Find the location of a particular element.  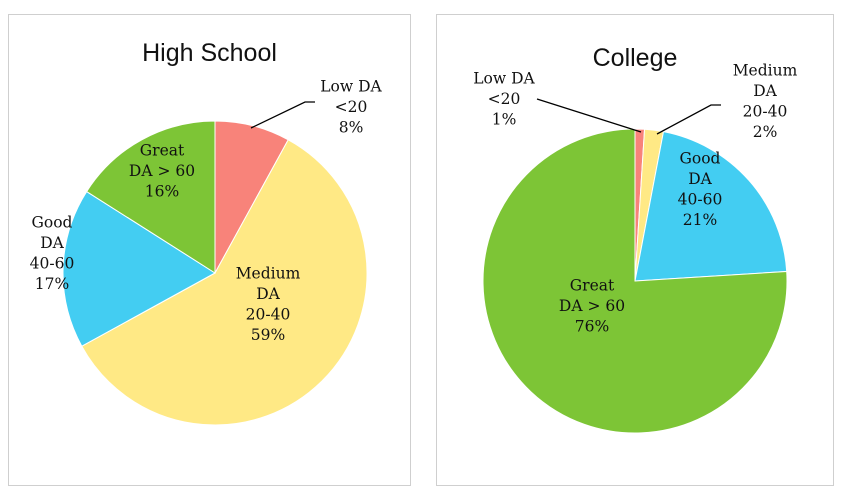

medium-da-label: Medium DA 20-40 59% is located at coordinates (268, 304).